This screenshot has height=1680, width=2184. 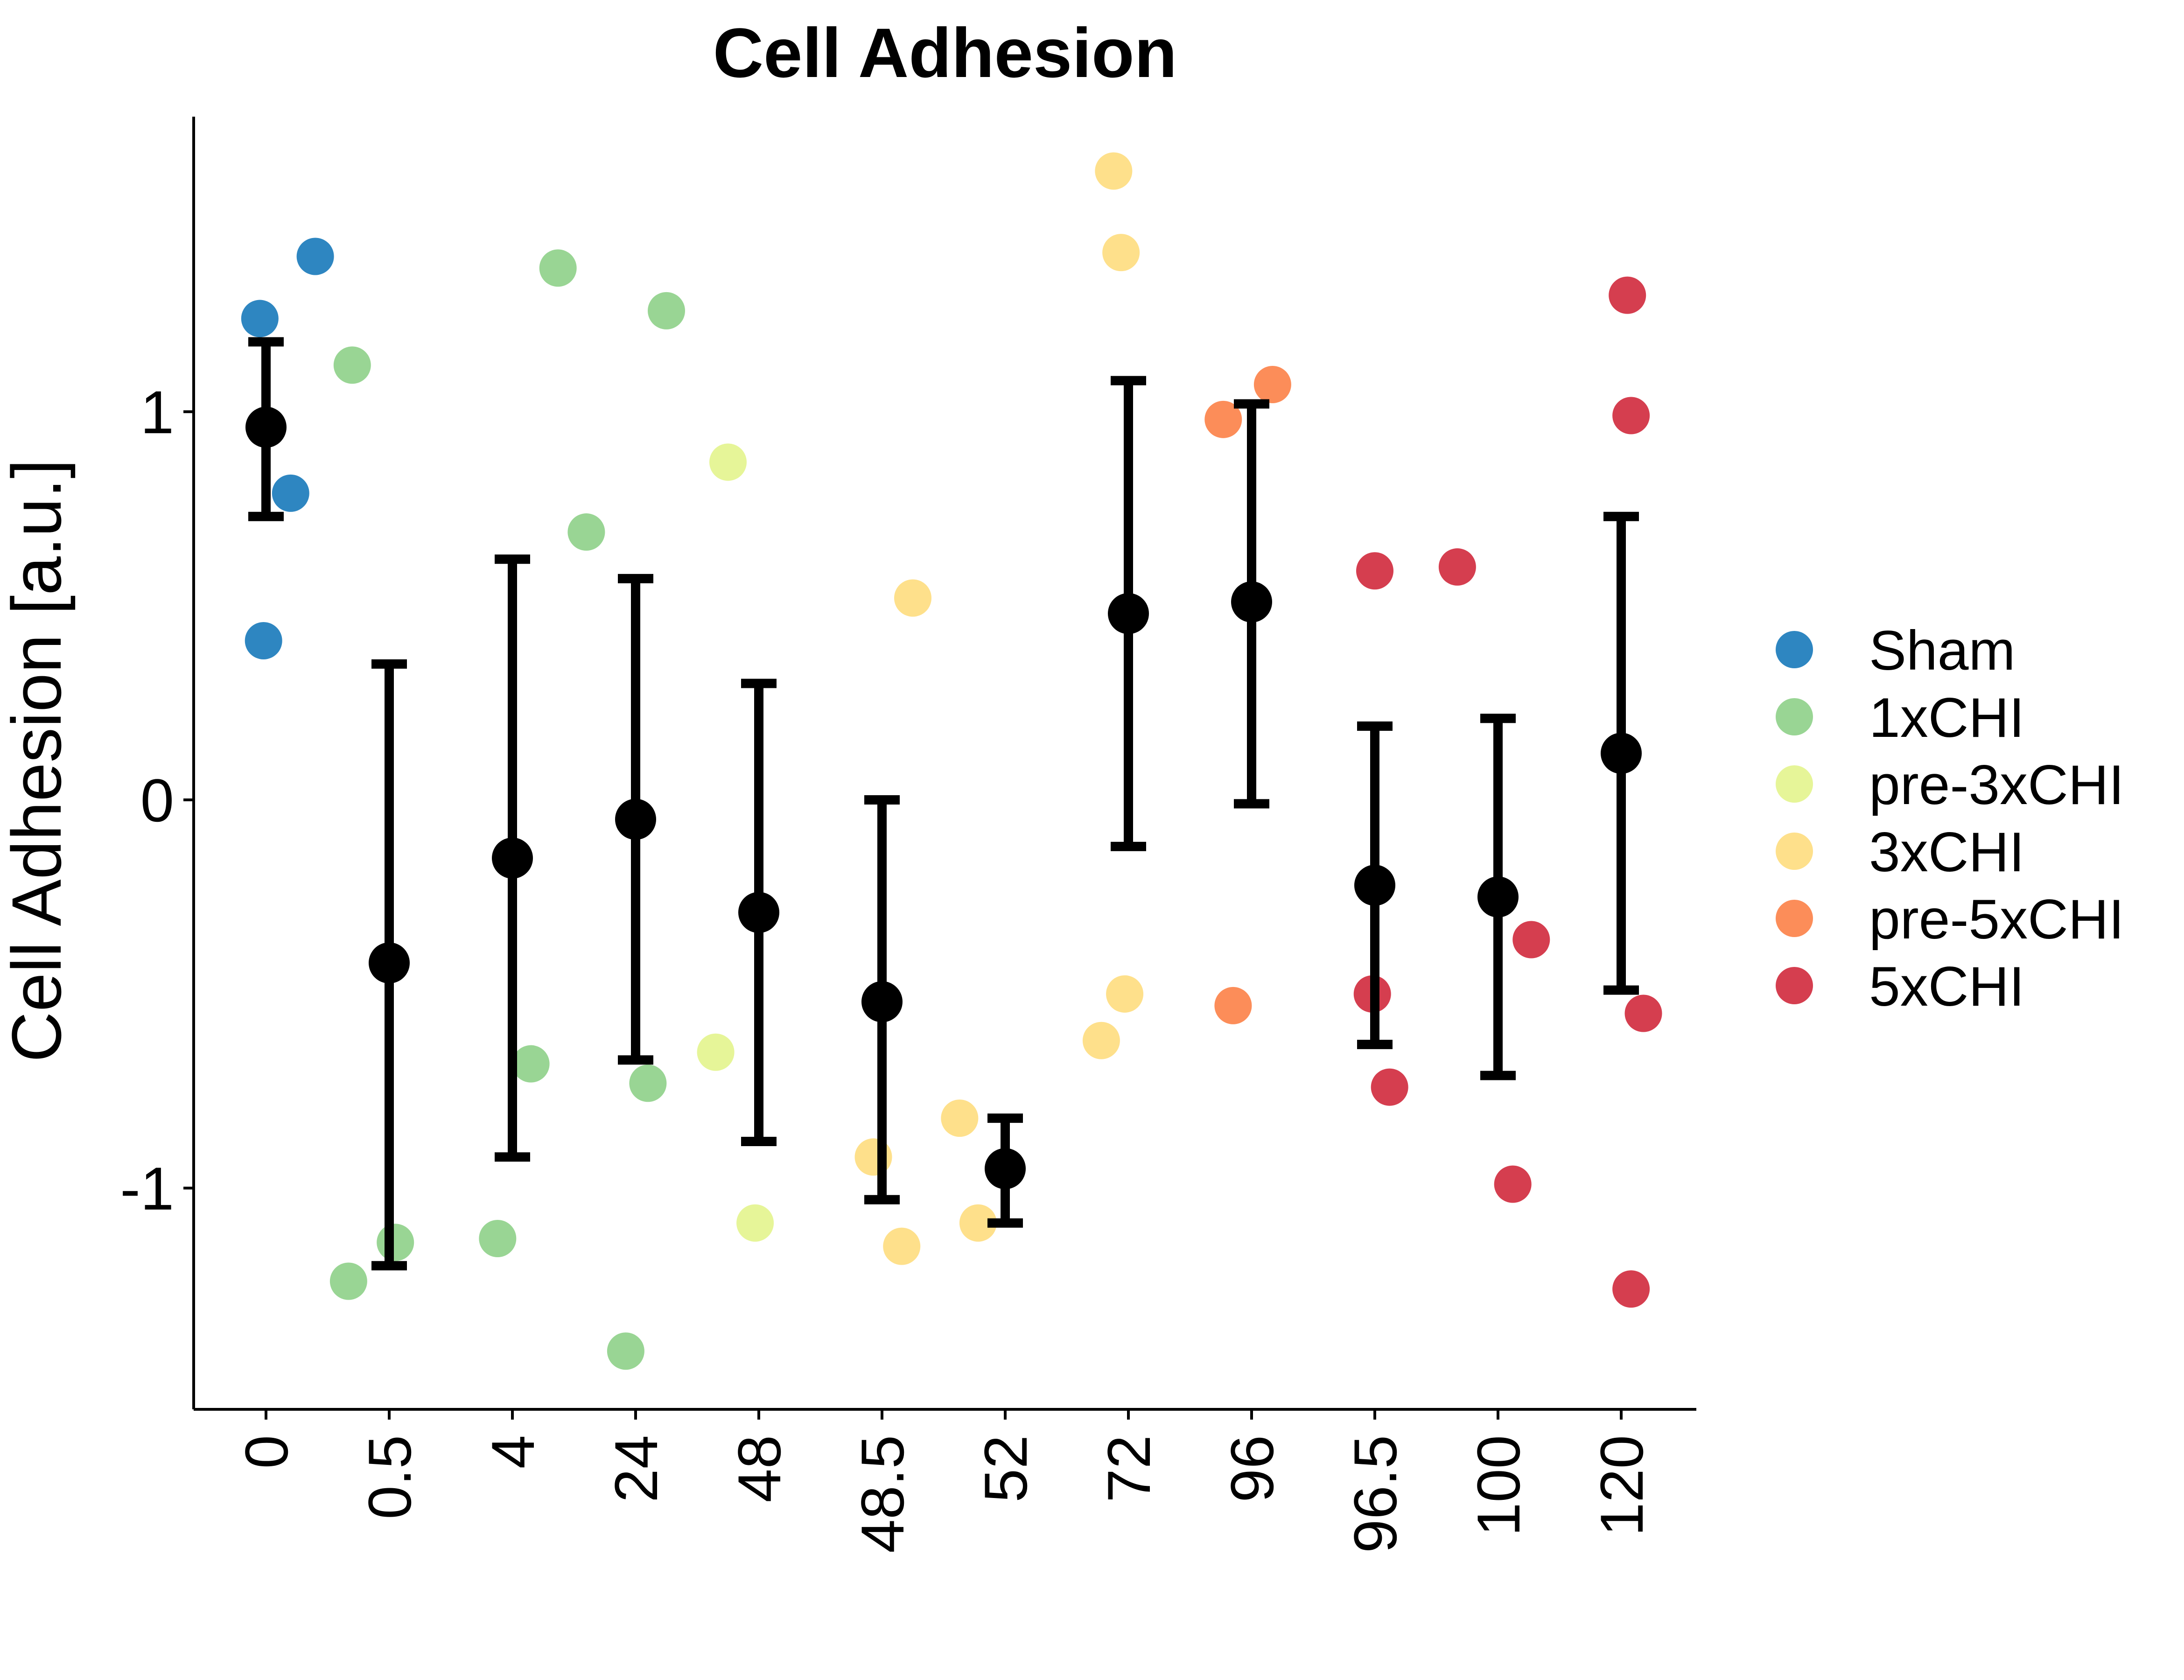 I want to click on x-tick-label: 24, so click(x=636, y=1469).